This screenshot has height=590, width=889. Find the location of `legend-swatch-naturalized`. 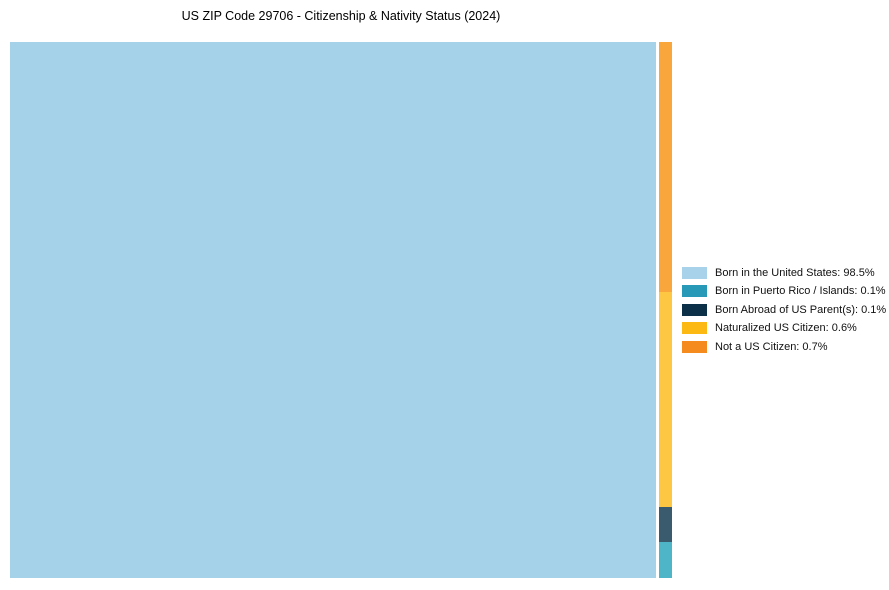

legend-swatch-naturalized is located at coordinates (694, 328).